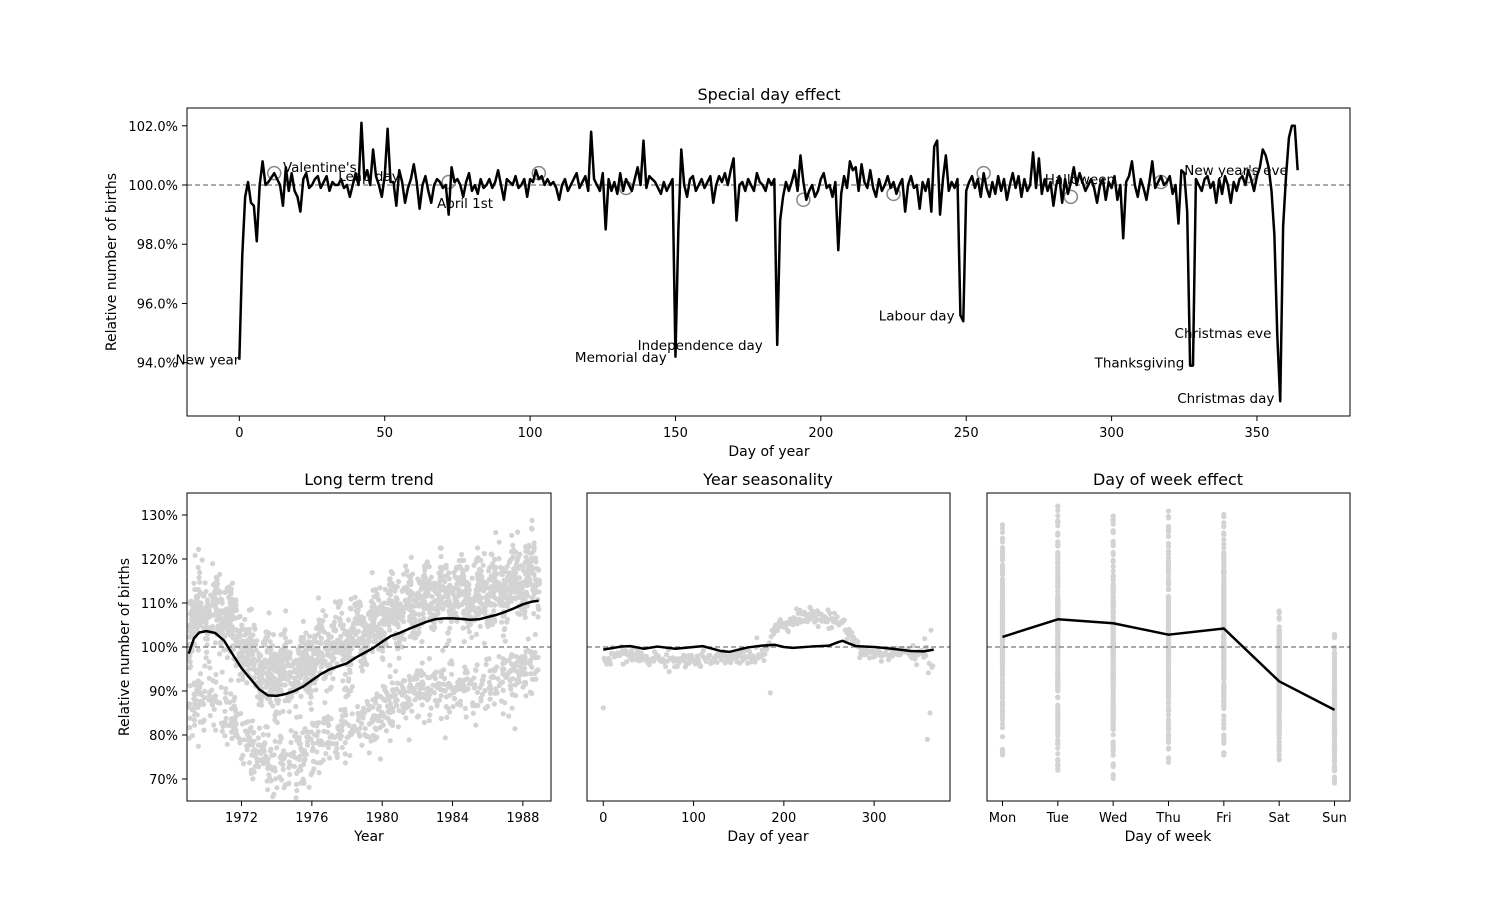  I want to click on x-tick-label: 1972, so click(241, 818).